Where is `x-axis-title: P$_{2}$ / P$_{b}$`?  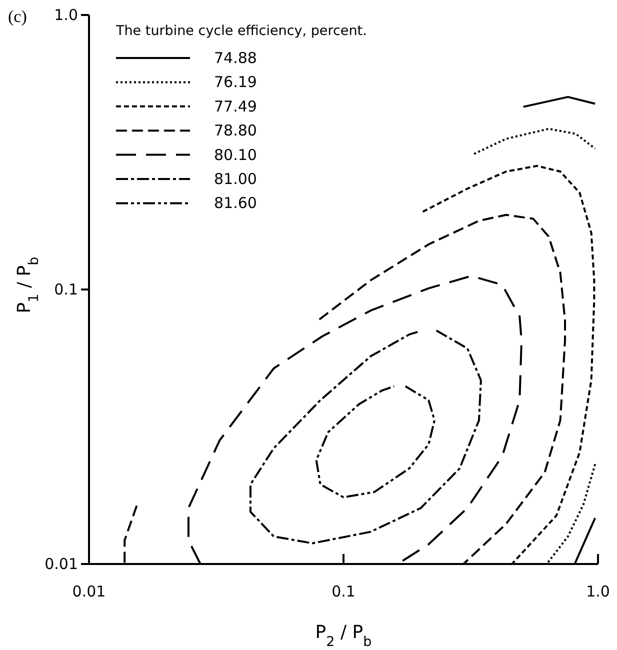 x-axis-title: P$_{2}$ / P$_{b}$ is located at coordinates (343, 636).